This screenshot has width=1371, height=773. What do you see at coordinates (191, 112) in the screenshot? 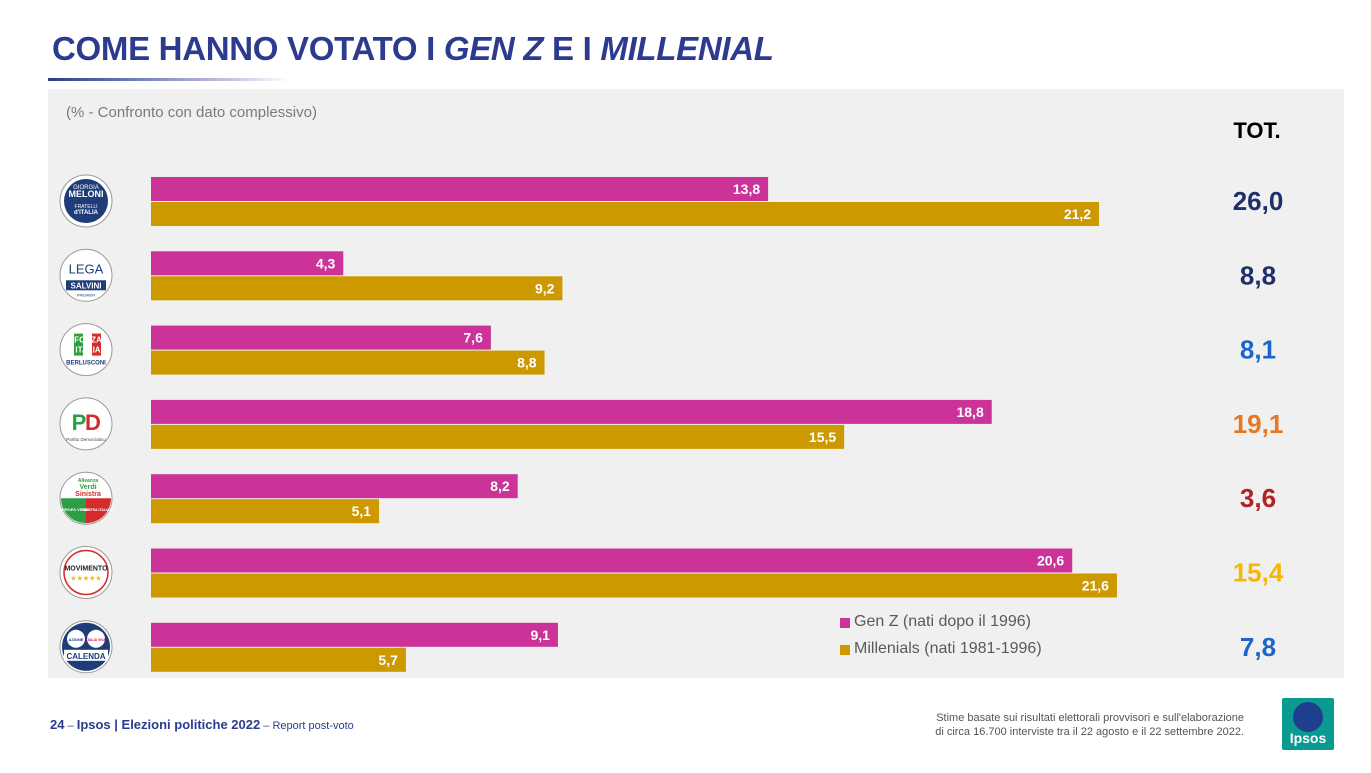
I see `chart-subtitle: (% - Confronto con dato complessivo)` at bounding box center [191, 112].